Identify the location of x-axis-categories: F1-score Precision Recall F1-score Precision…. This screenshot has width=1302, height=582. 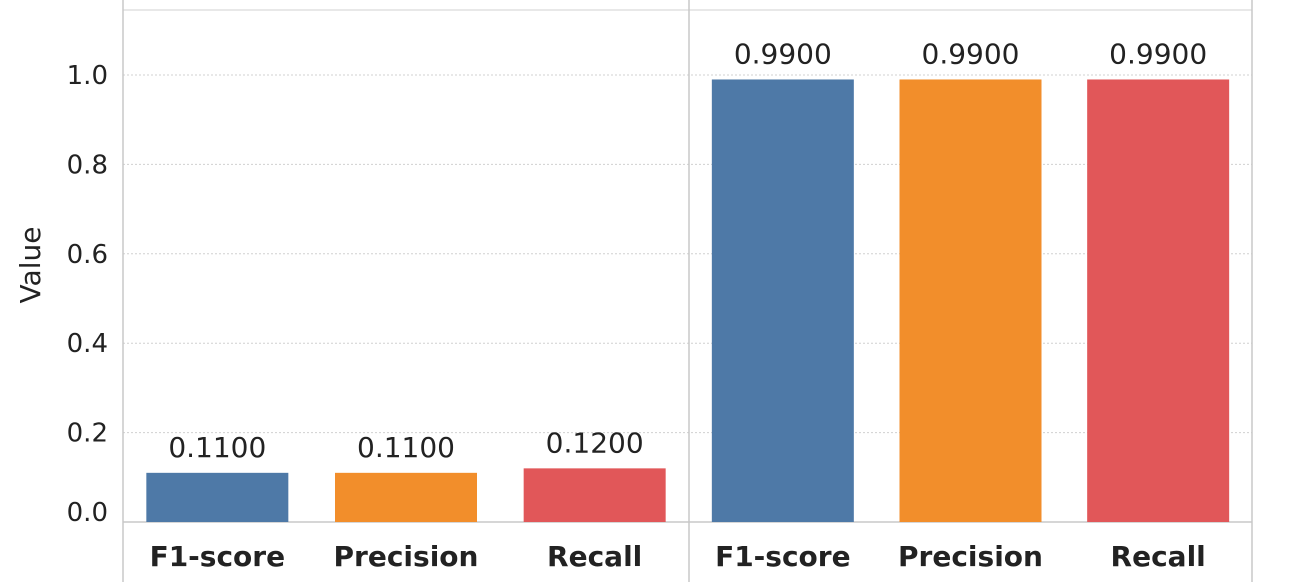
(678, 556).